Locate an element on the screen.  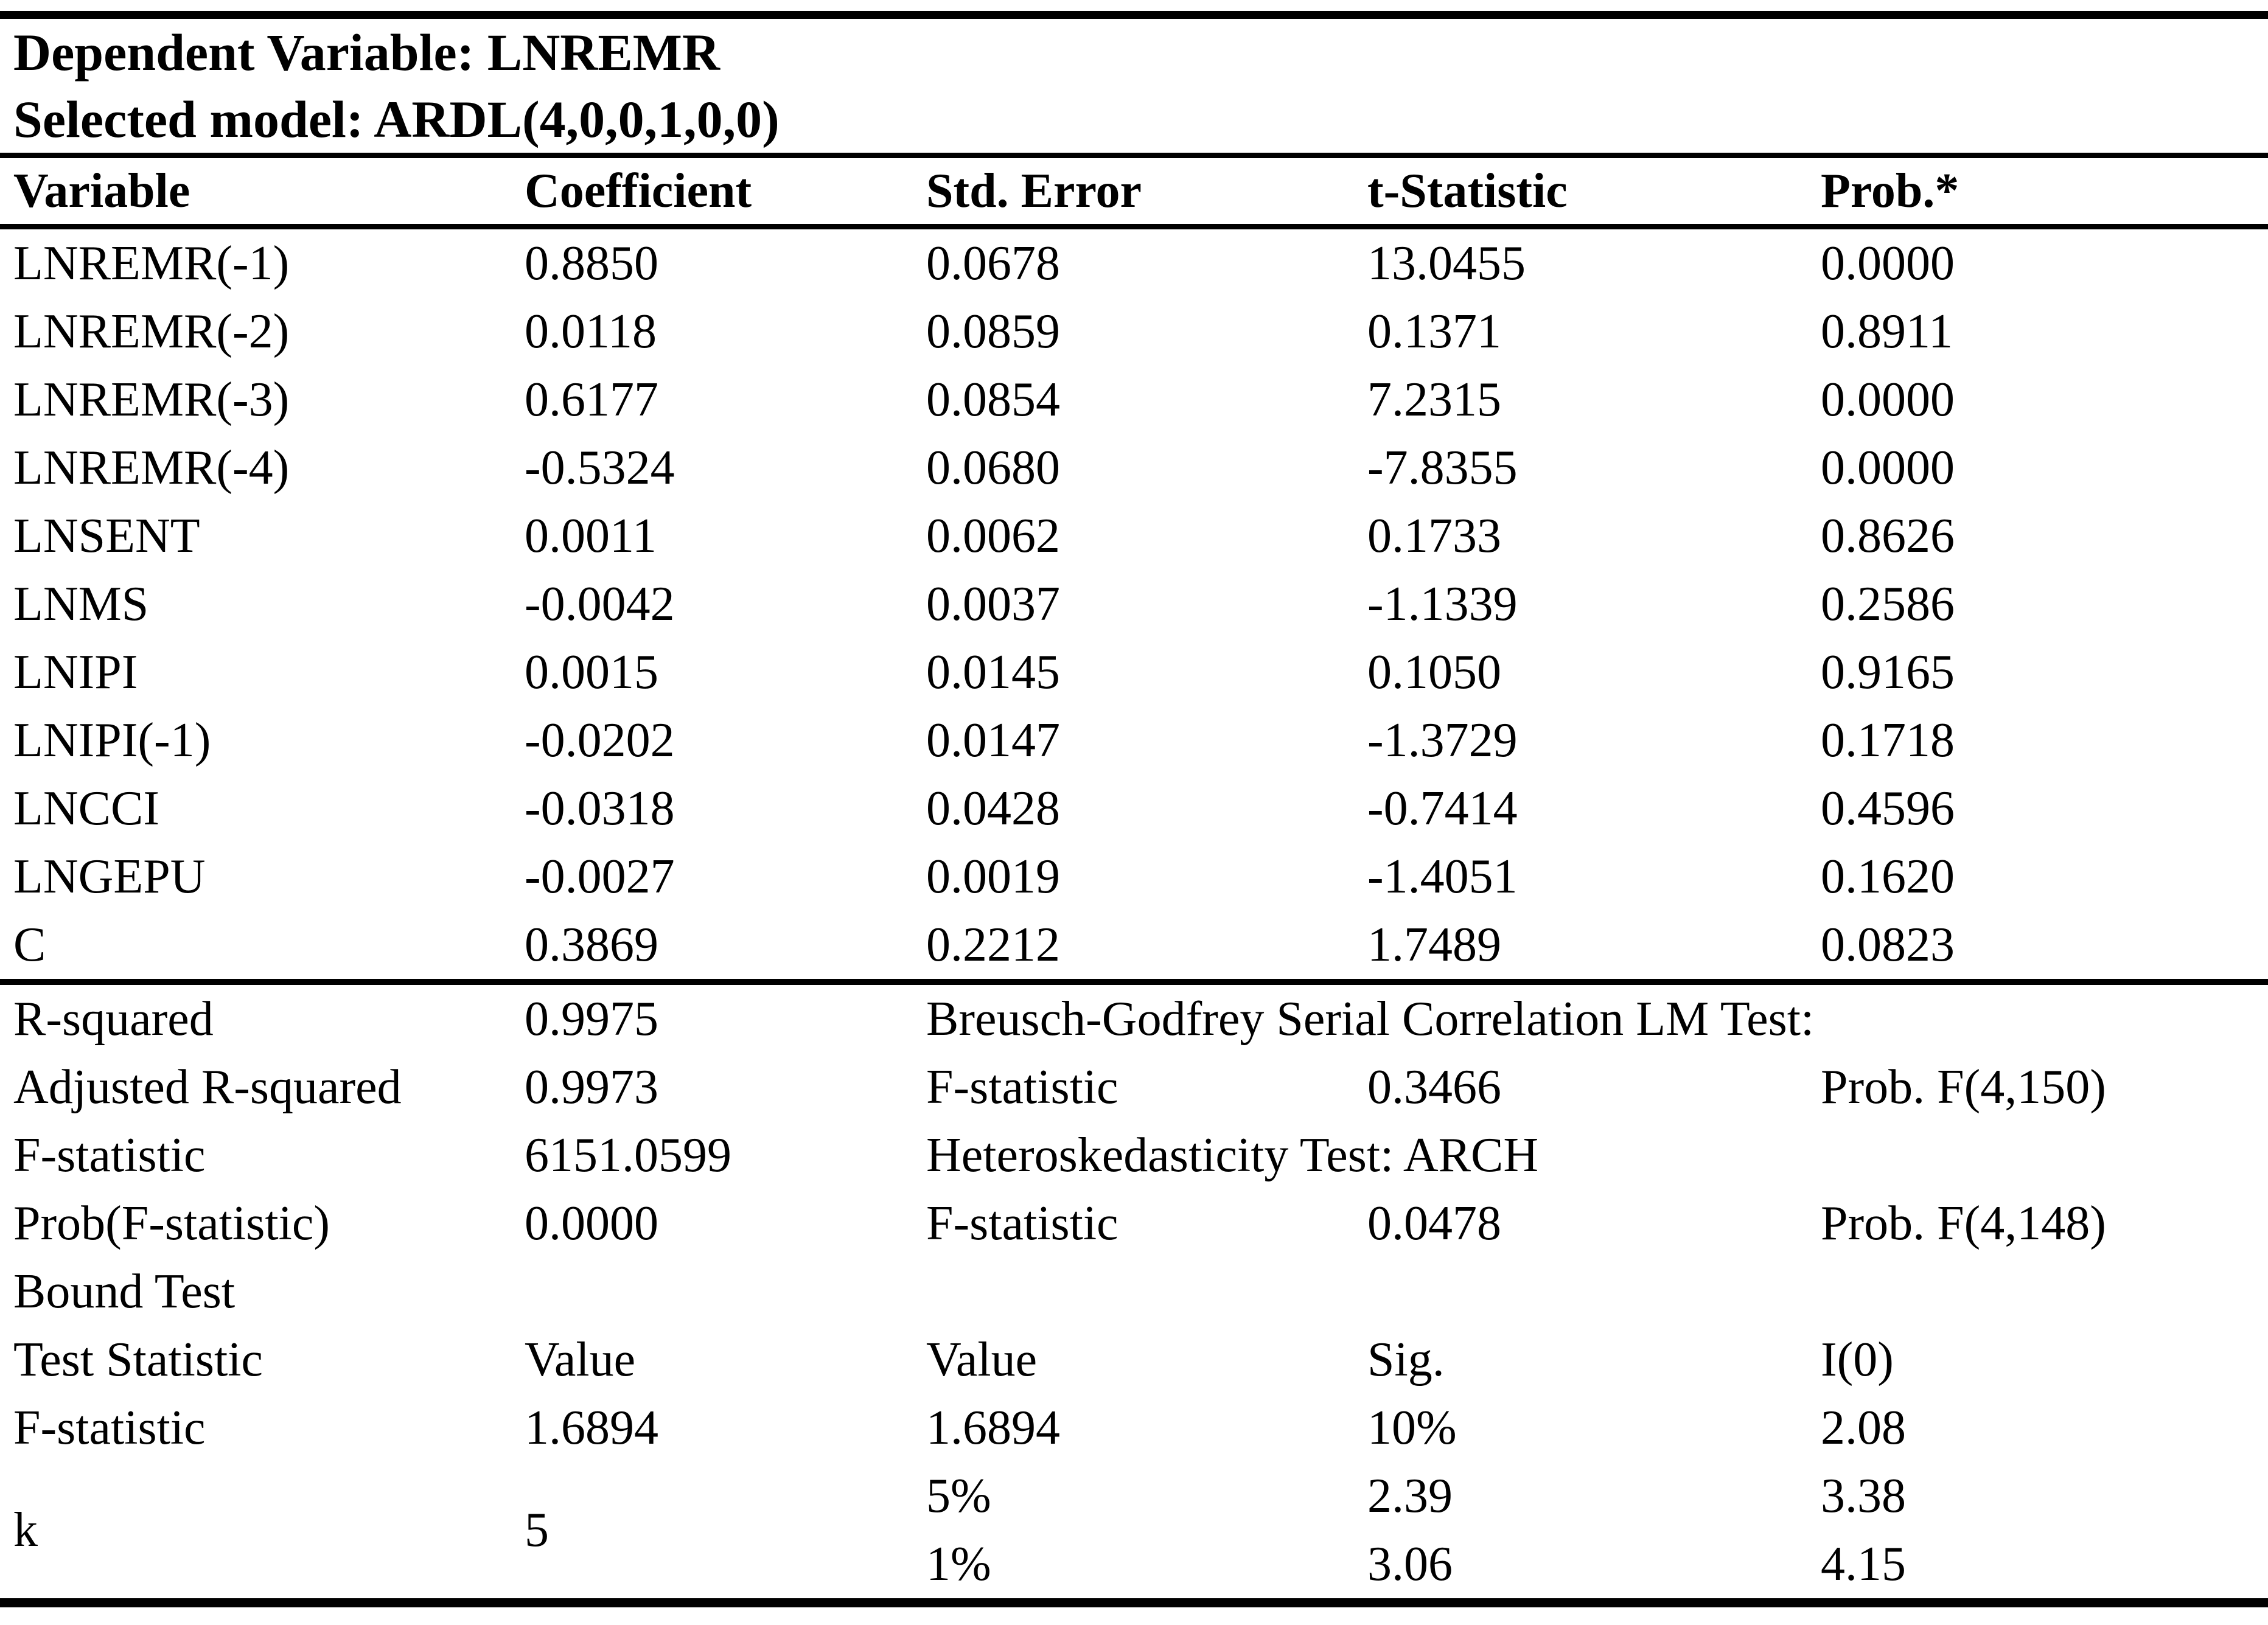
prob-cell: 0.1718 is located at coordinates (1888, 740).